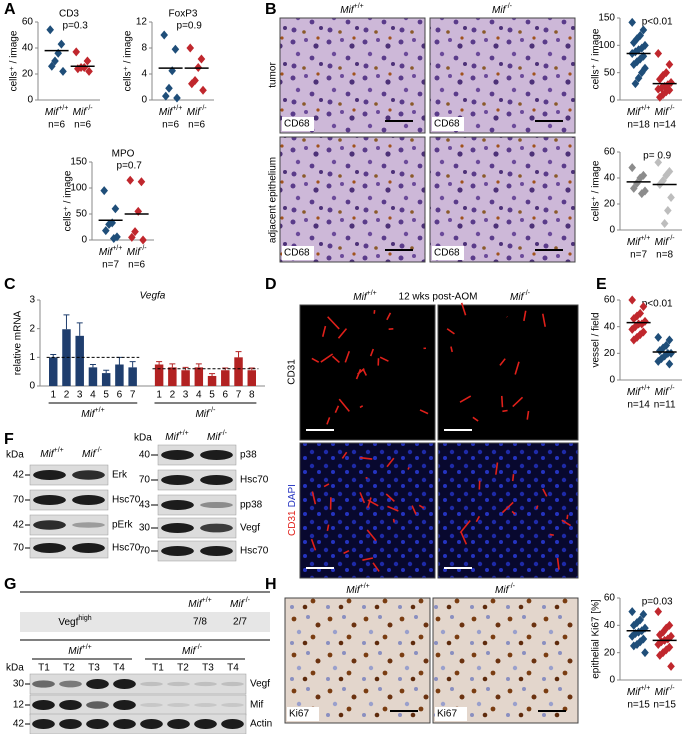  I want to click on x-tick-label: 4, so click(93, 395).